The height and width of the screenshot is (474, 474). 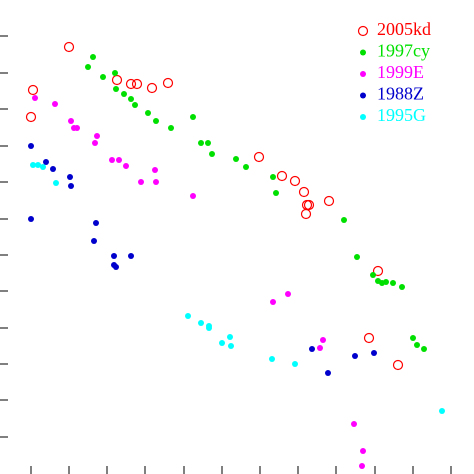 What do you see at coordinates (403, 51) in the screenshot?
I see `legend-label: 1997cy` at bounding box center [403, 51].